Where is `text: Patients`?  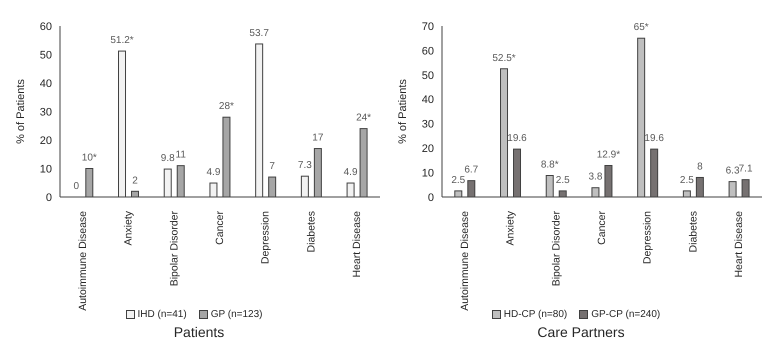
text: Patients is located at coordinates (199, 332).